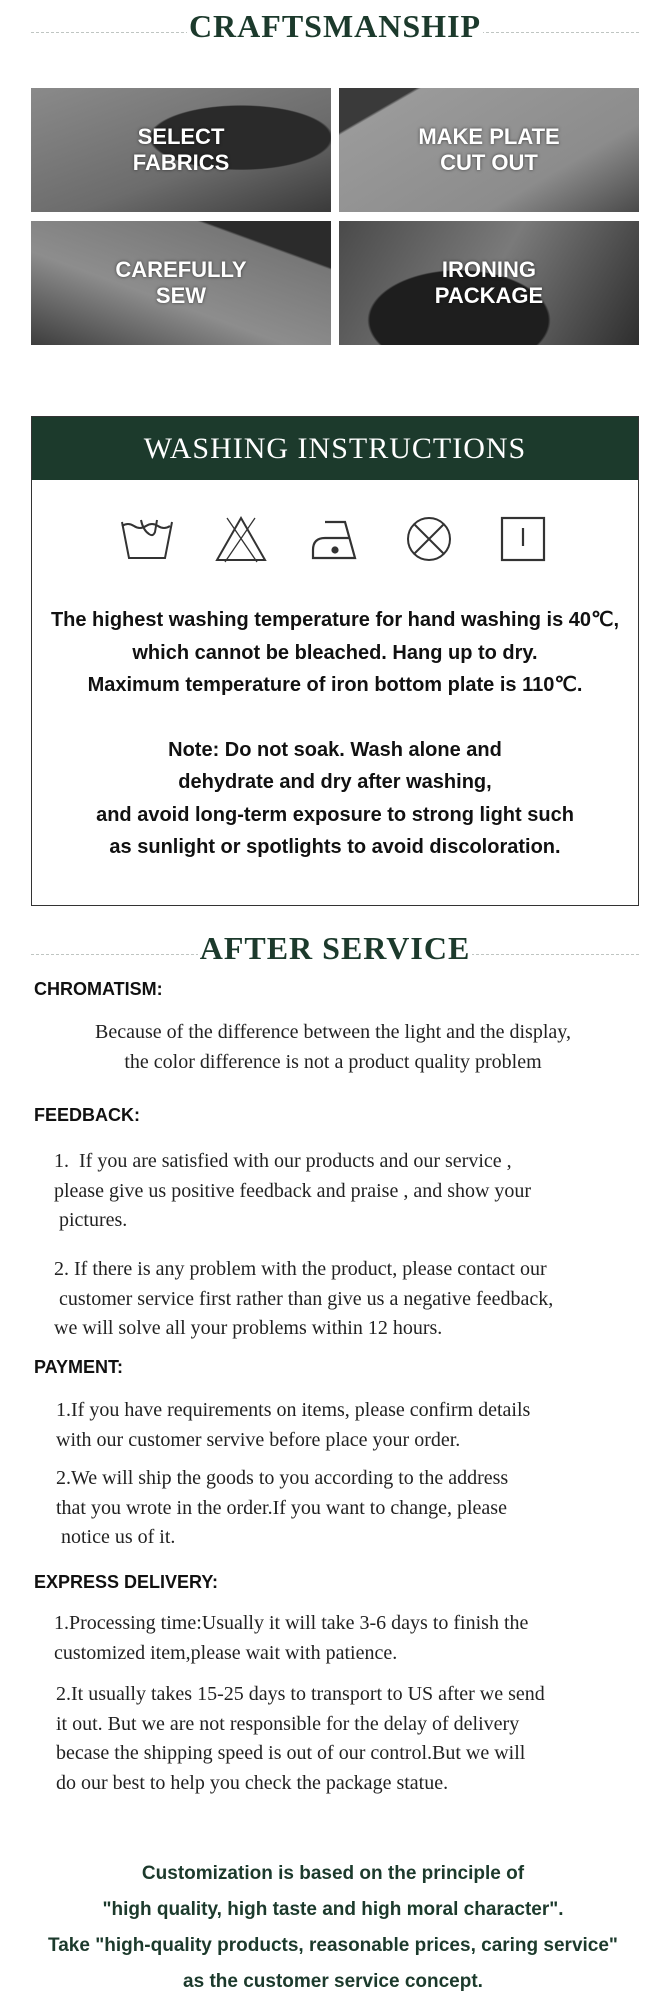 Image resolution: width=666 pixels, height=2000 pixels. I want to click on chromatism-heading: CHROMATISM:, so click(98, 989).